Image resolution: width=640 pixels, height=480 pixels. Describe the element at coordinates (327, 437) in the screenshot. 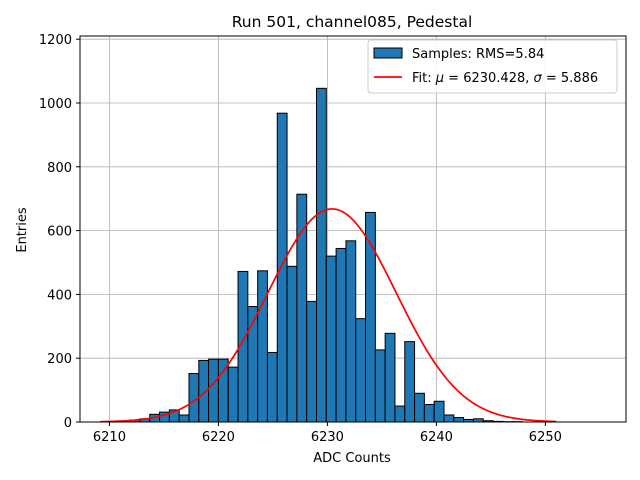

I see `x-tick-label: 6230` at that location.